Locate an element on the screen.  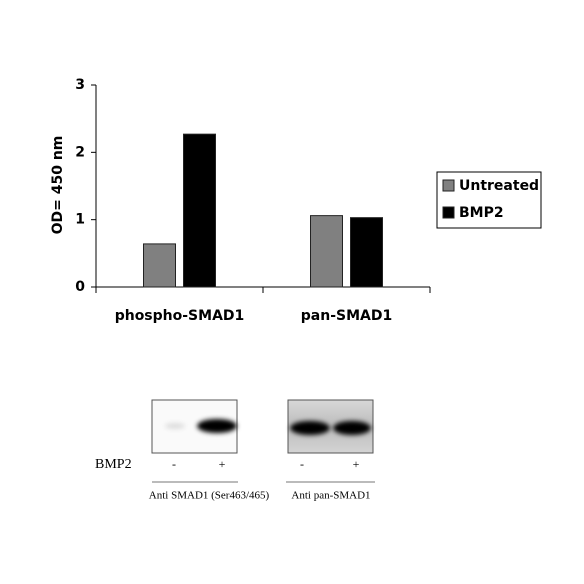
y-tick-label: 1 is located at coordinates (80, 220).